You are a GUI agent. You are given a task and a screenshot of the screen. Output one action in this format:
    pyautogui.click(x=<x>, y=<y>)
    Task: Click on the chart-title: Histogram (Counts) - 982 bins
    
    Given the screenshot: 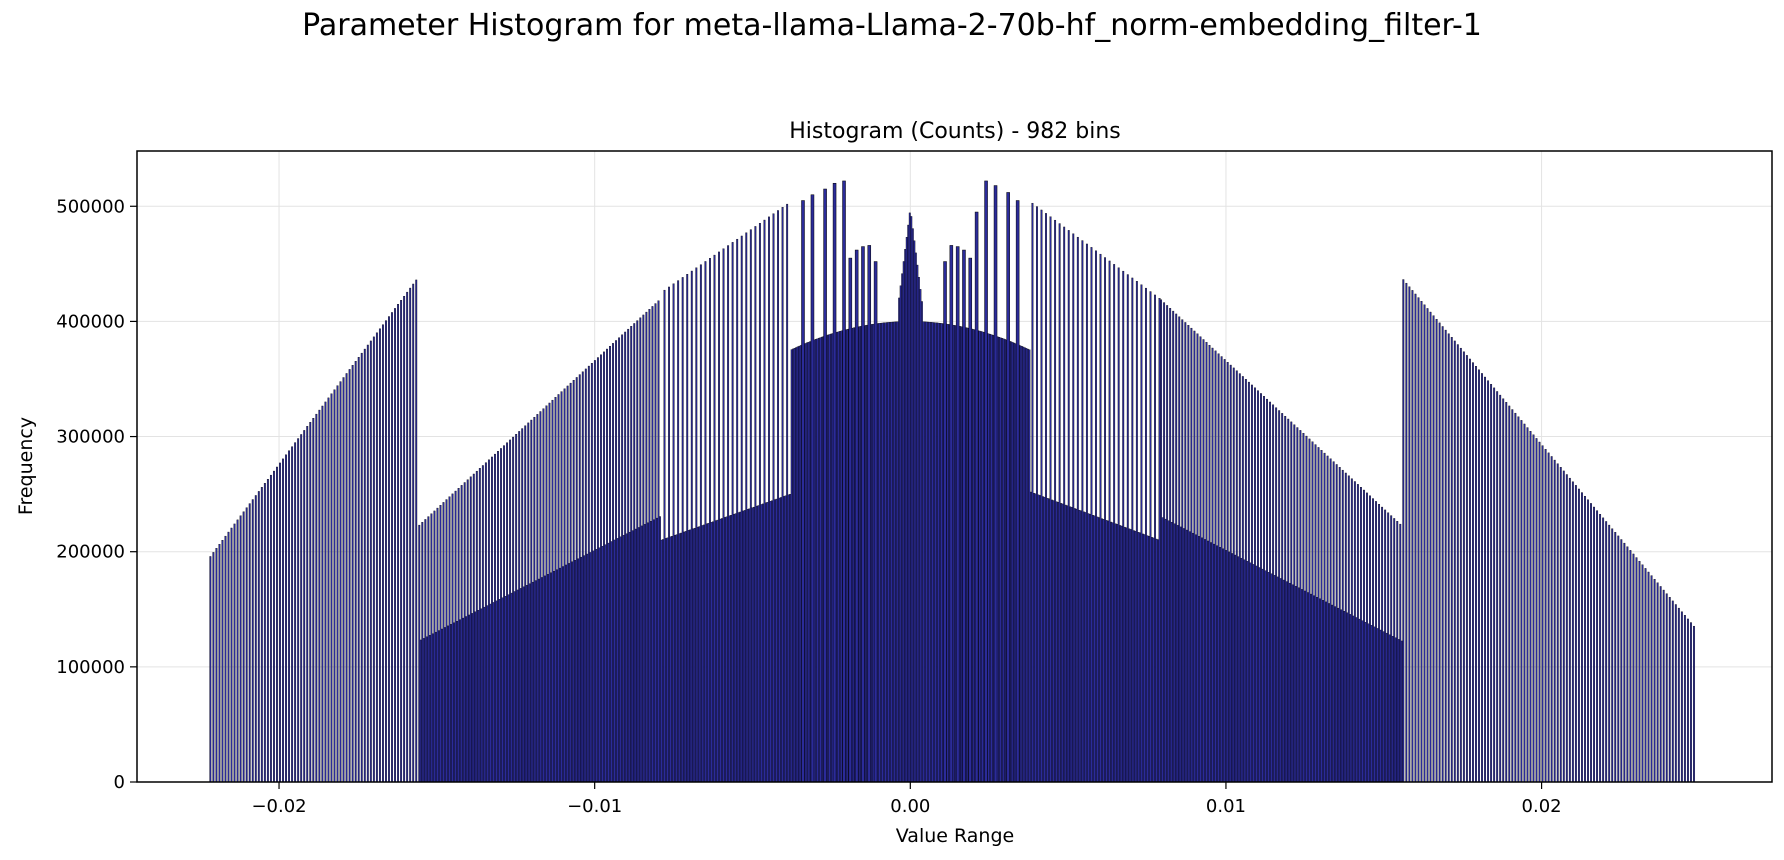 What is the action you would take?
    pyautogui.click(x=954, y=131)
    